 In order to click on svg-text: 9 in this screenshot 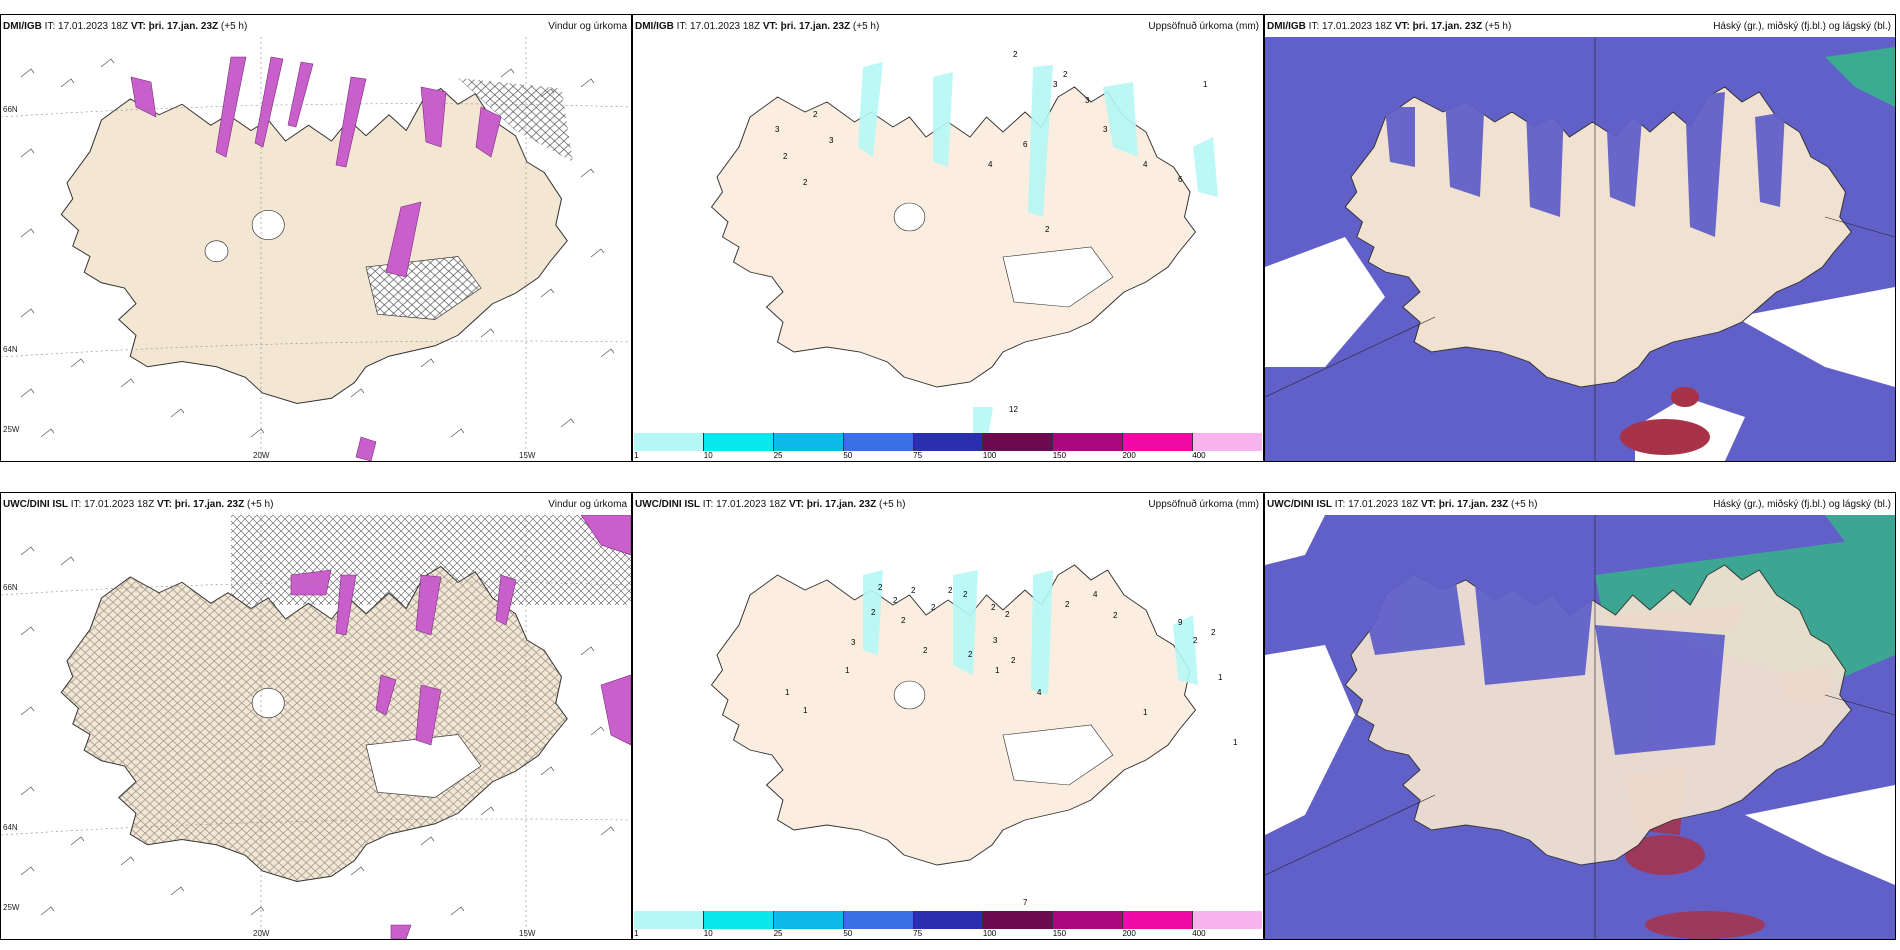, I will do `click(1180, 622)`.